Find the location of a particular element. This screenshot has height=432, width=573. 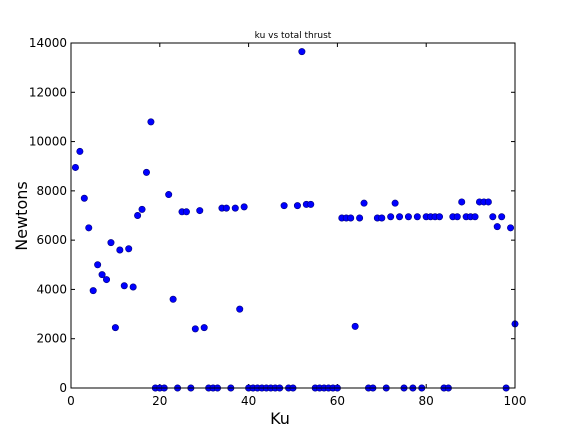

y-tick-label: 2000 is located at coordinates (51, 339).